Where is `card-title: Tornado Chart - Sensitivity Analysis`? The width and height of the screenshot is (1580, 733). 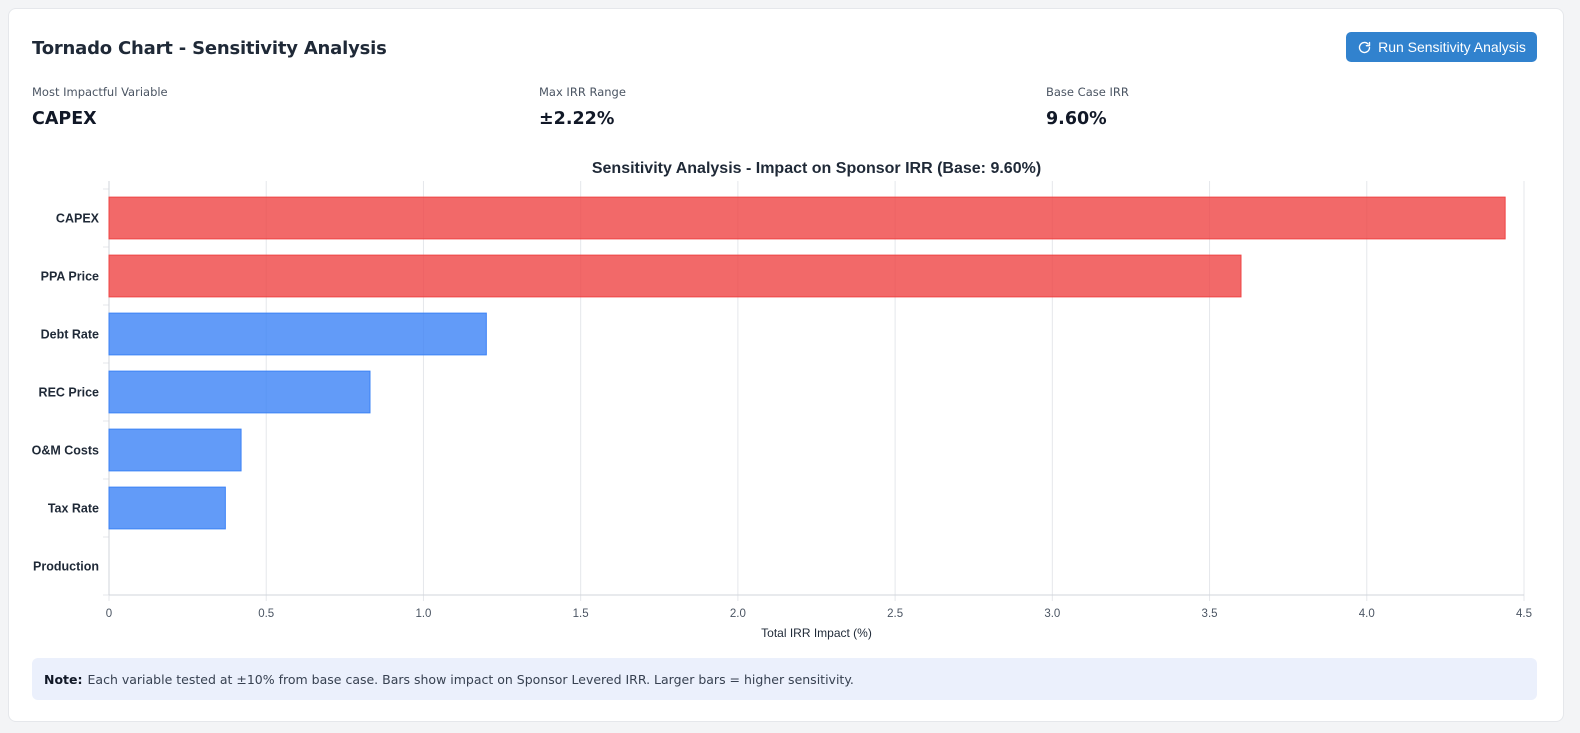 card-title: Tornado Chart - Sensitivity Analysis is located at coordinates (209, 48).